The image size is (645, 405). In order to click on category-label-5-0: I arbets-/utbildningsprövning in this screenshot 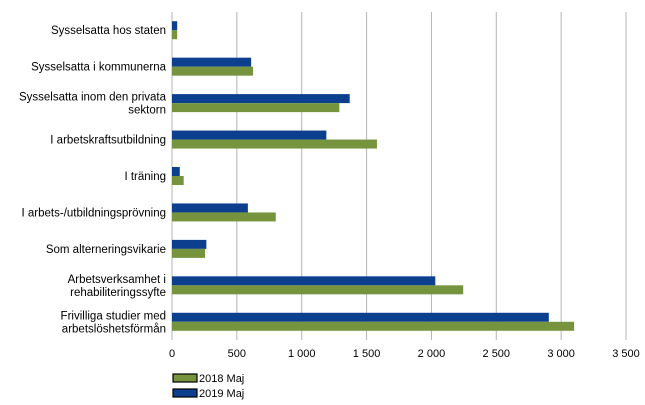, I will do `click(94, 213)`.